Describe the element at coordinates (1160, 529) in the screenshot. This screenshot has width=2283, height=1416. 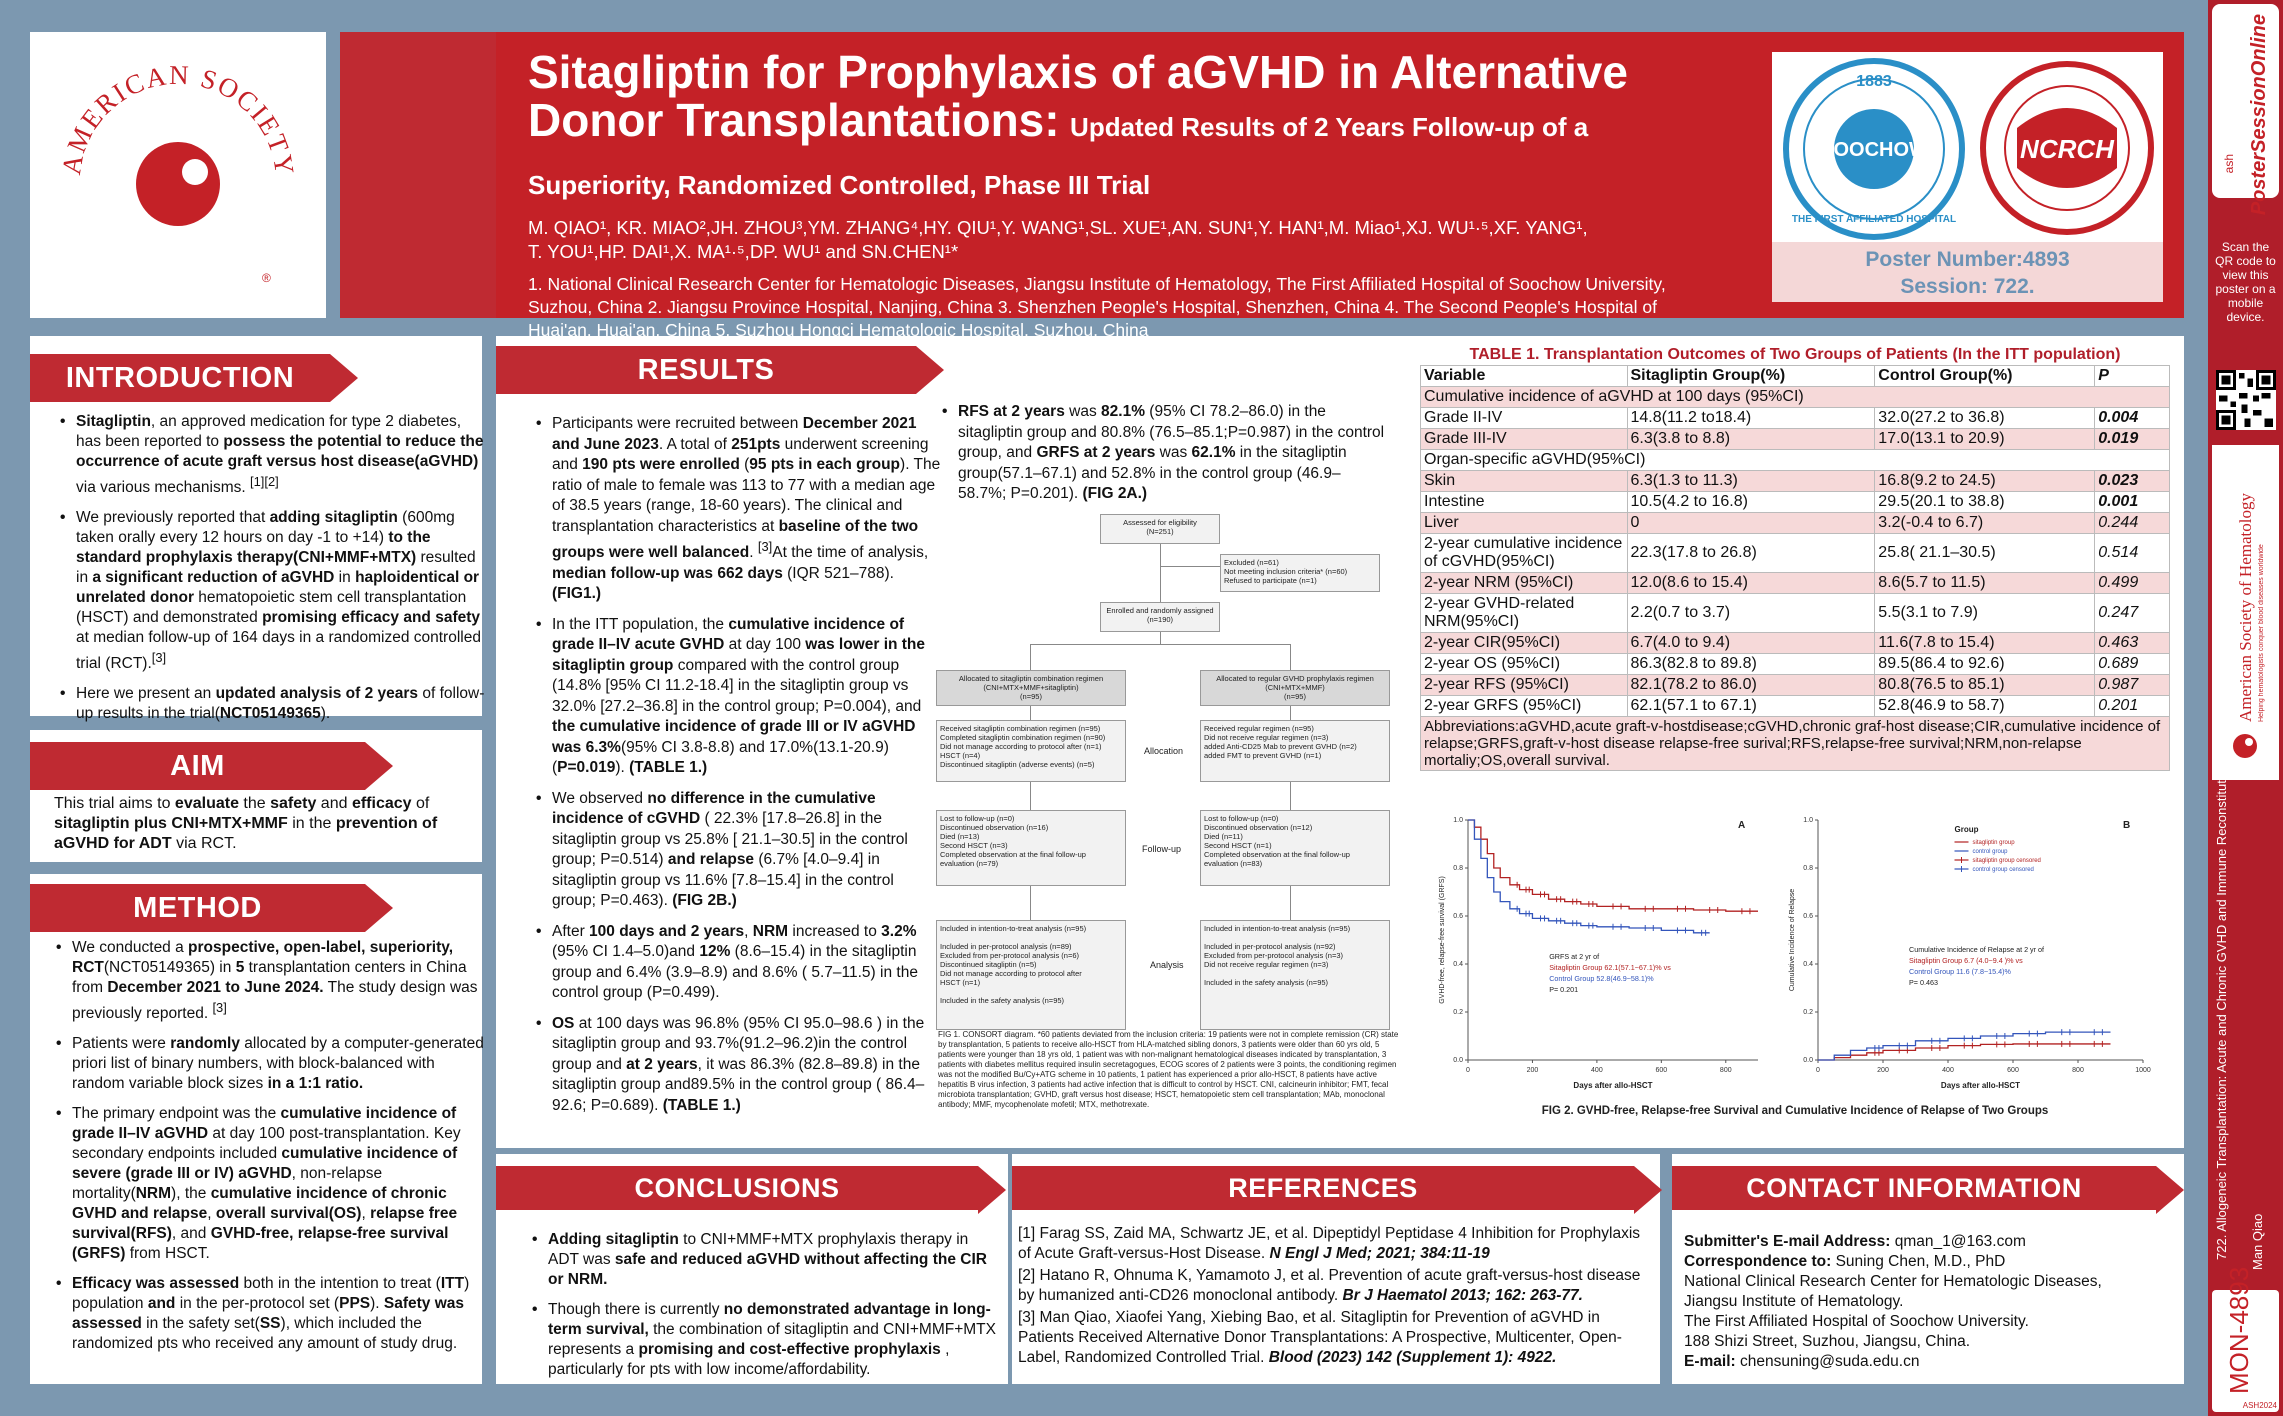
I see `flow-assessed: Assessed for eligibility (N=251)` at that location.